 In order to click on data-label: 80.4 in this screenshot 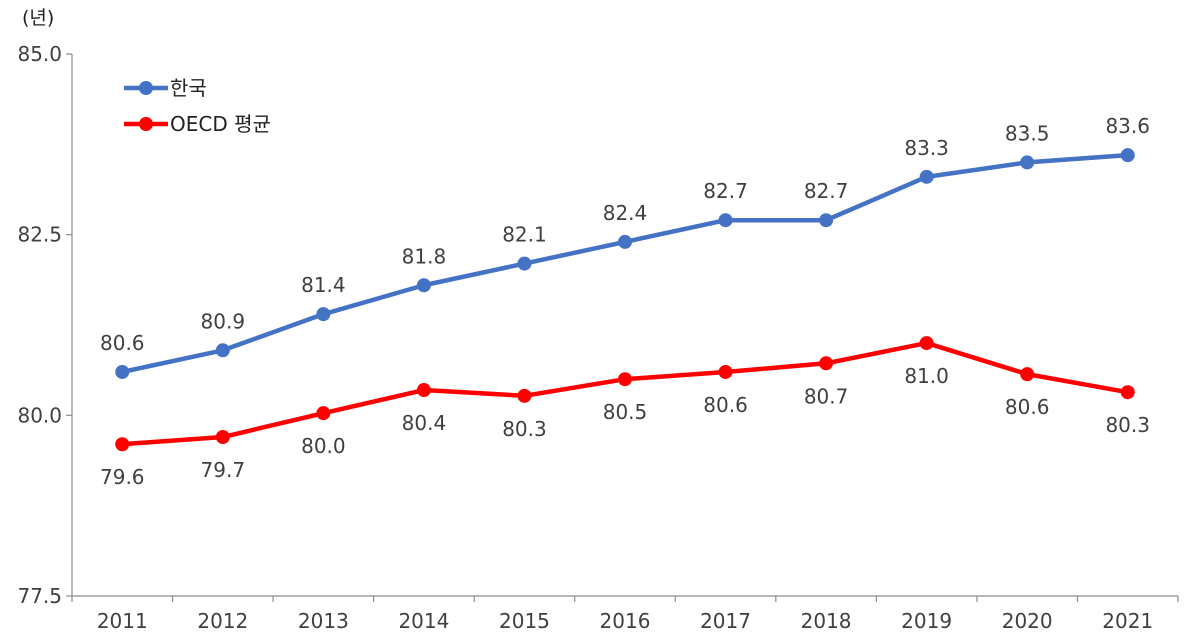, I will do `click(424, 423)`.